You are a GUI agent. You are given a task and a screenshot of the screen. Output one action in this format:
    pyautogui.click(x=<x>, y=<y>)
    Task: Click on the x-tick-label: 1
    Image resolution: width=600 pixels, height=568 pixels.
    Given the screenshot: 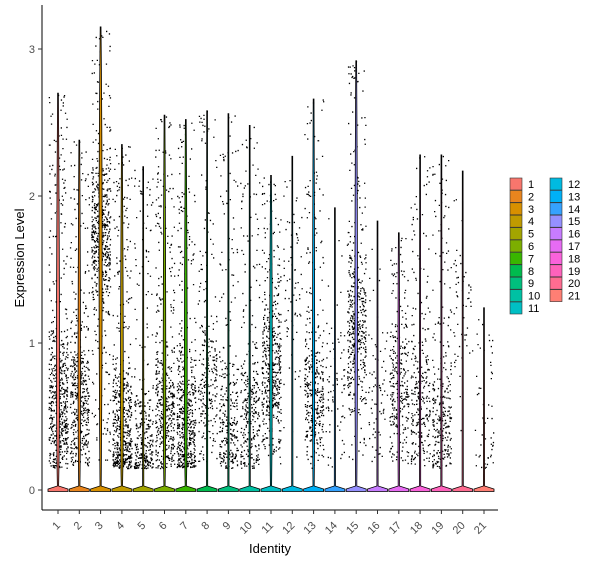 What is the action you would take?
    pyautogui.click(x=56, y=526)
    